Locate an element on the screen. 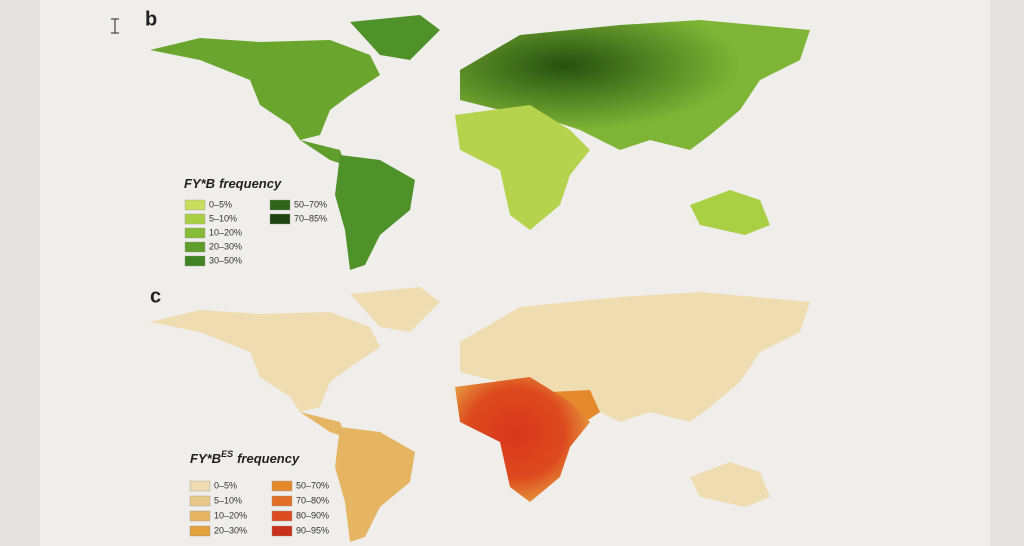 This screenshot has width=1024, height=546. legend-label: 90–95% is located at coordinates (312, 530).